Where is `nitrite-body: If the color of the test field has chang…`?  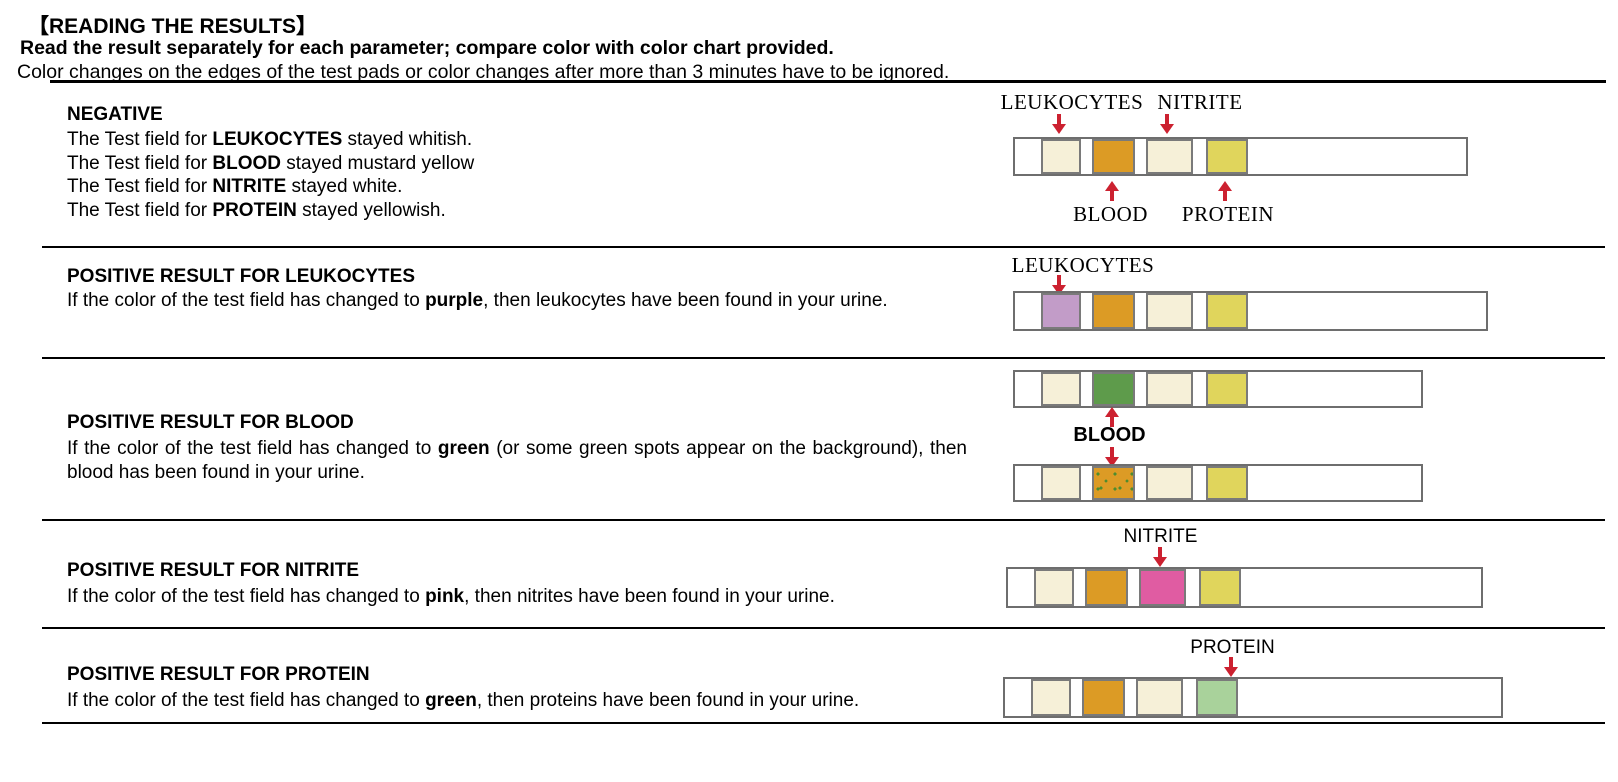
nitrite-body: If the color of the test field has chang… is located at coordinates (451, 596).